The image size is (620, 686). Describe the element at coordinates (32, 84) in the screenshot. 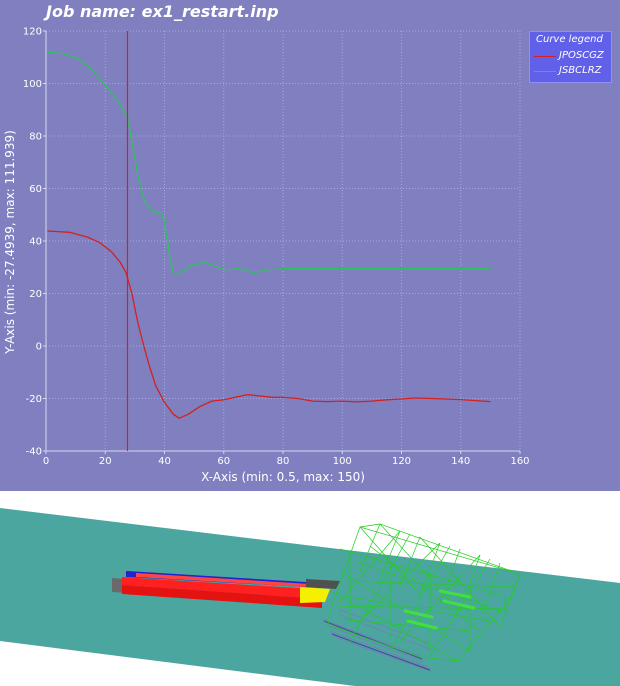

I see `y-tick-label: 100` at that location.